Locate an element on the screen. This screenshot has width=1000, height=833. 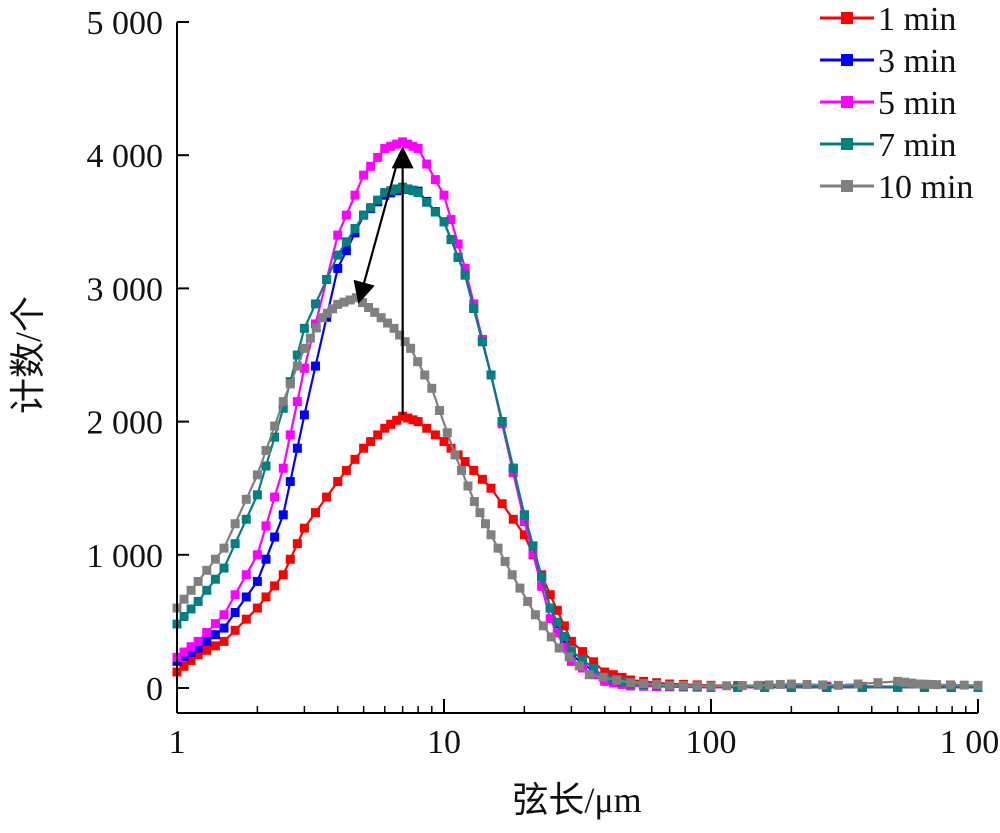
legend-label: 10 min is located at coordinates (925, 187).